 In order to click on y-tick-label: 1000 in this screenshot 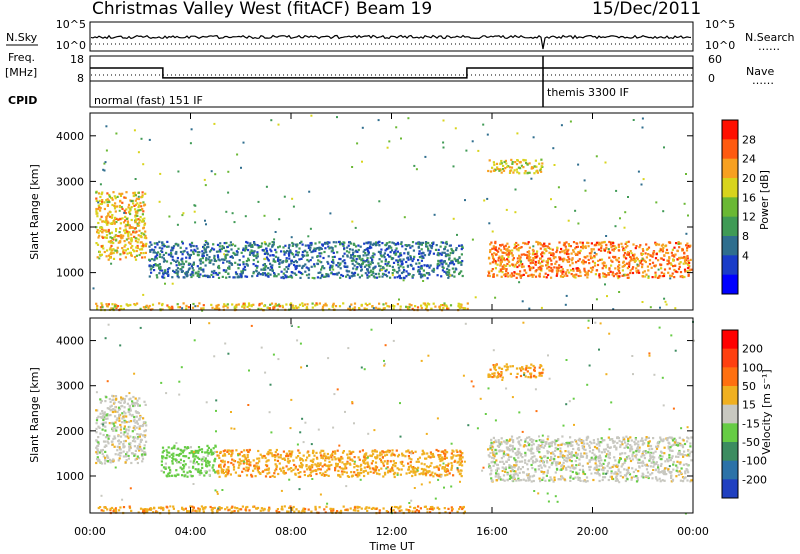, I will do `click(70, 273)`.